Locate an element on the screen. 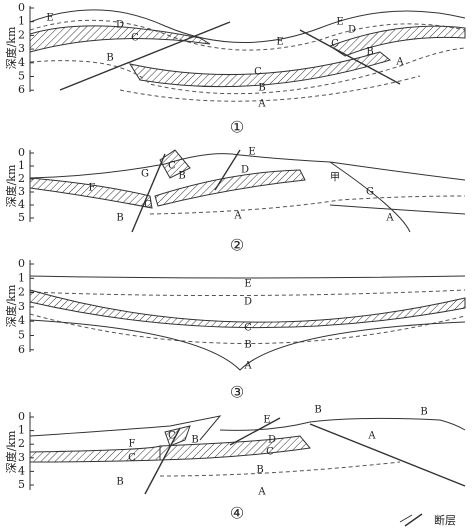 Image resolution: width=473 pixels, height=530 pixels. panel-caption: ③ is located at coordinates (237, 392).